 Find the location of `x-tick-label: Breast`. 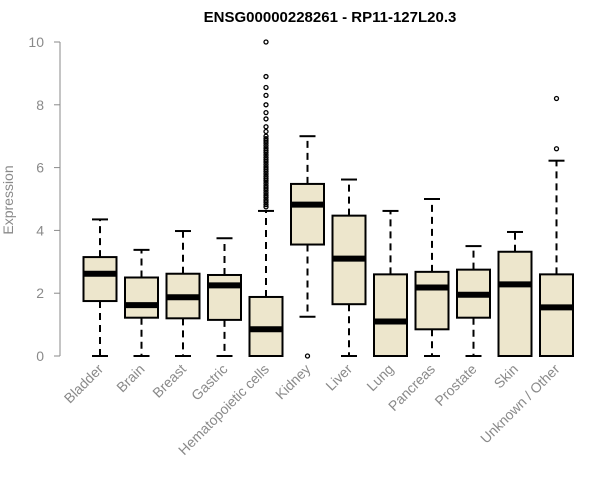

x-tick-label: Breast is located at coordinates (169, 381).